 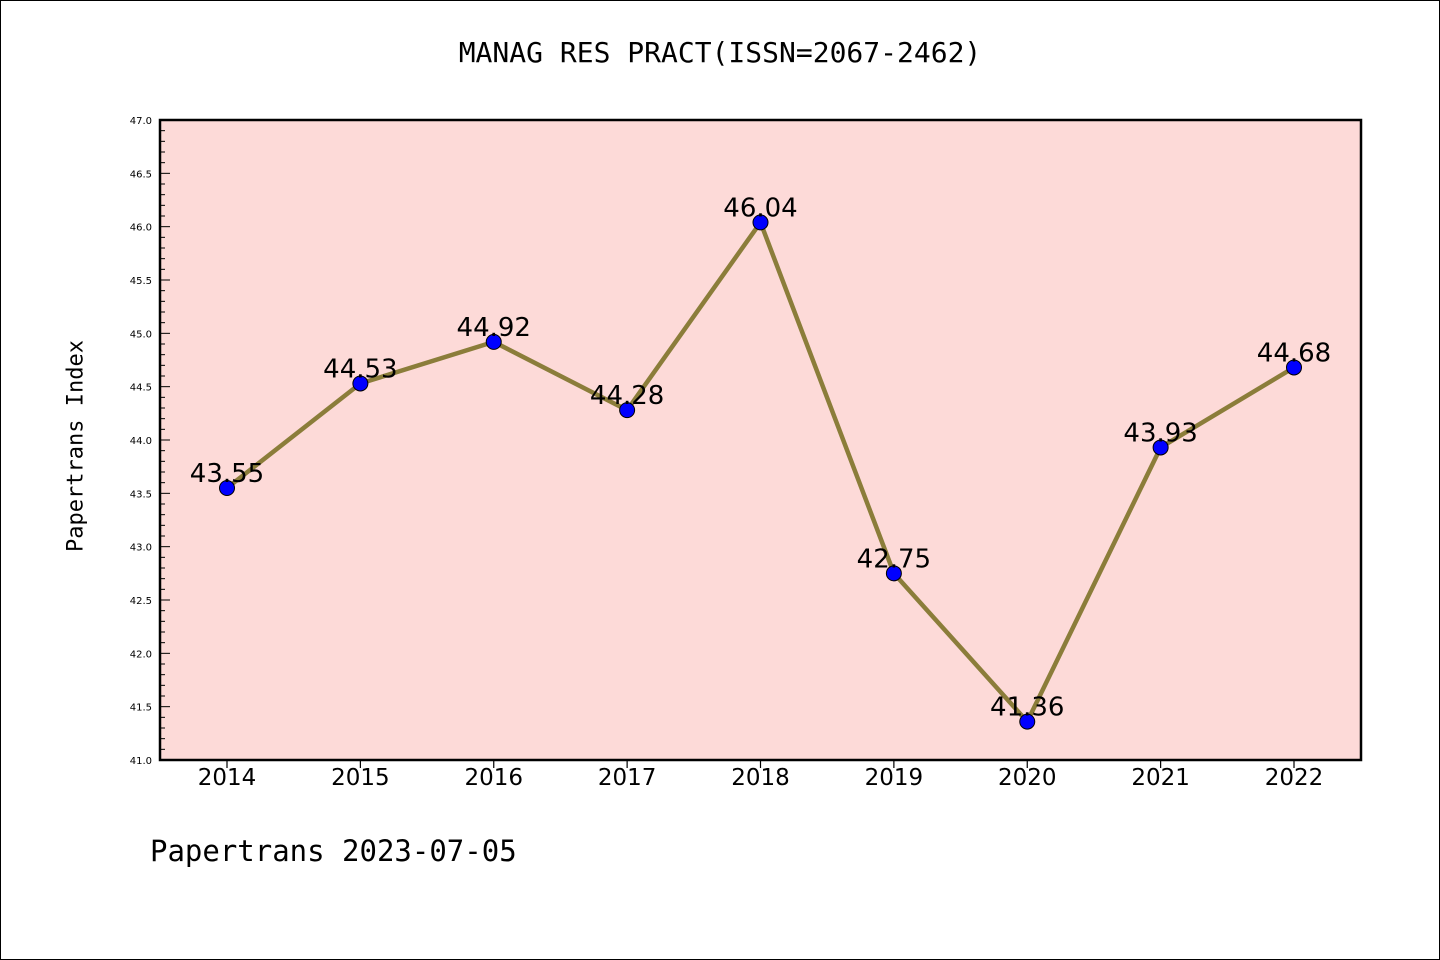 I want to click on y-tick-label: 46.5, so click(x=141, y=174).